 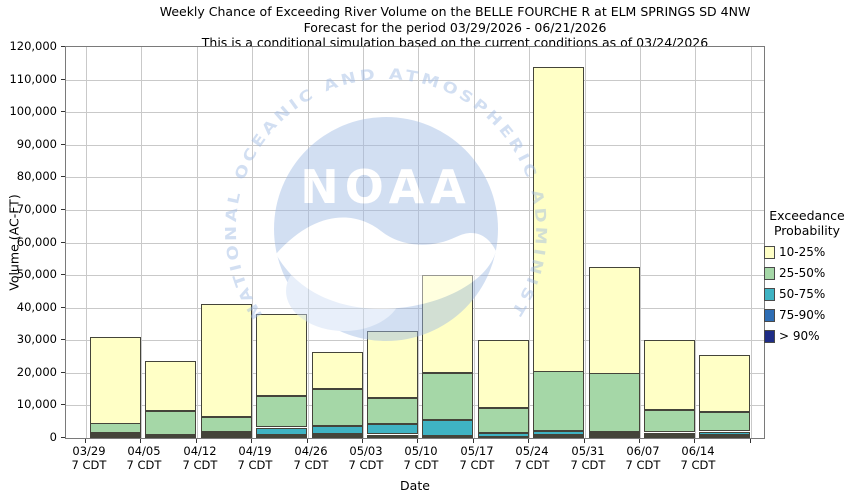 What do you see at coordinates (802, 273) in the screenshot?
I see `legend-label: 25-50%` at bounding box center [802, 273].